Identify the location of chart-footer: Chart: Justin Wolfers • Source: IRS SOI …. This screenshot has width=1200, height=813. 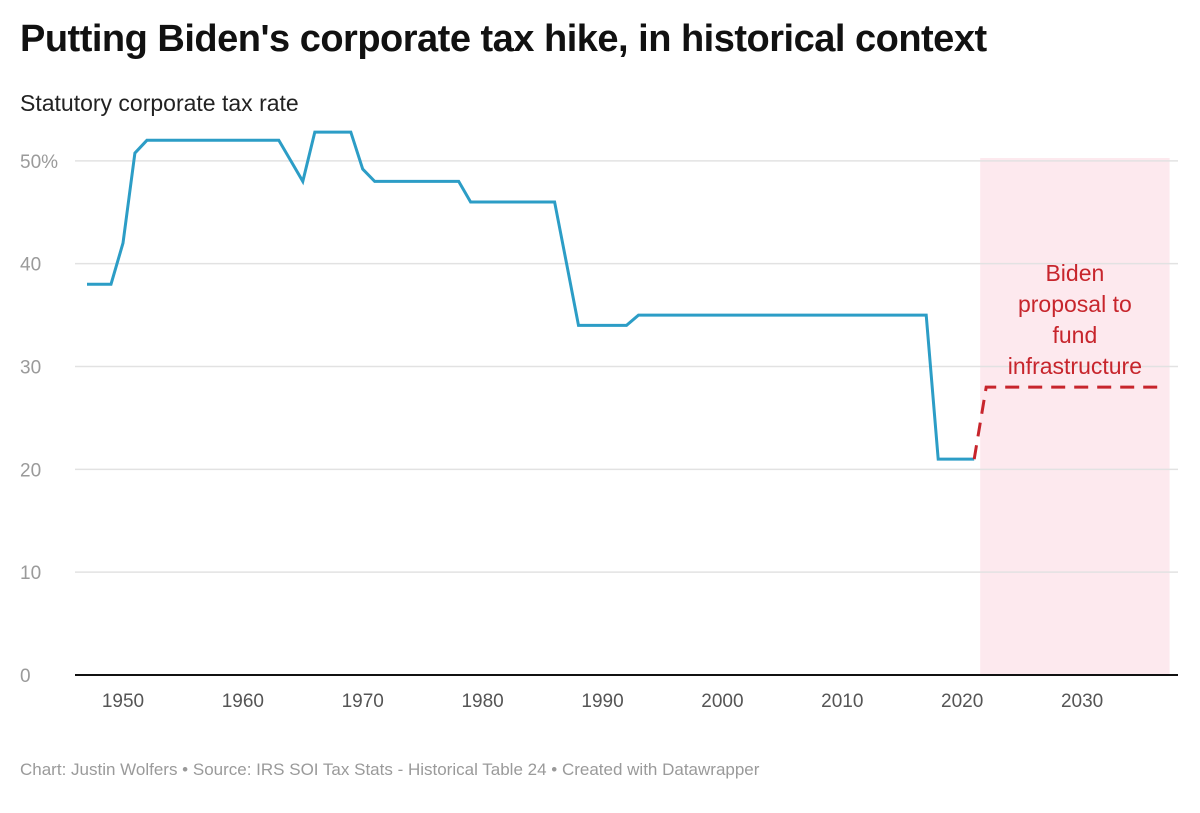
(390, 769).